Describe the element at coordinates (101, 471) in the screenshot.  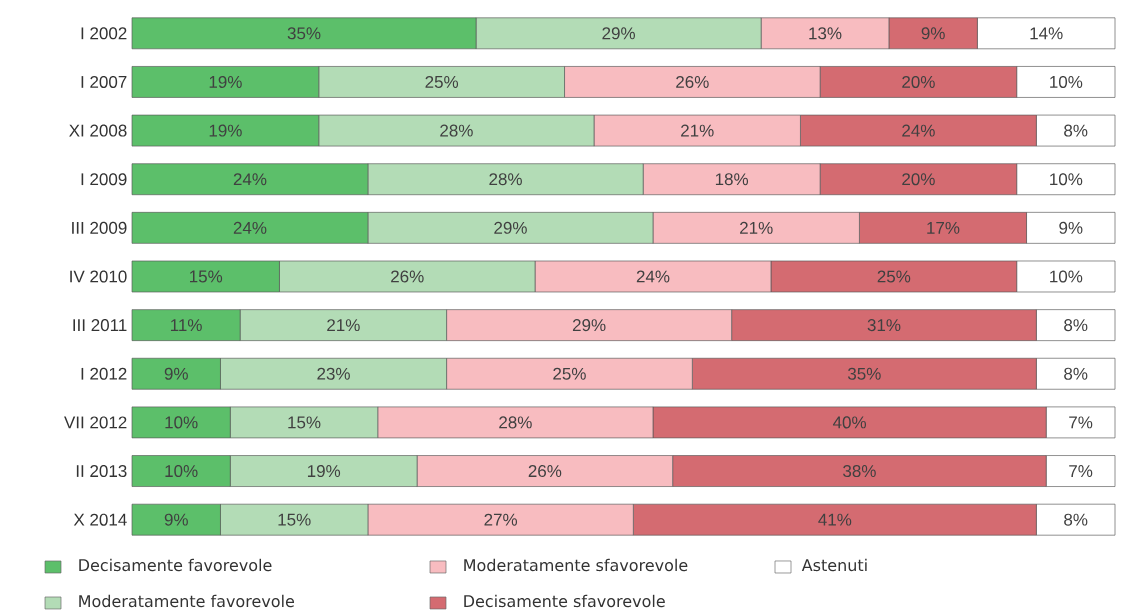
I see `y-tick-label: II 2013` at that location.